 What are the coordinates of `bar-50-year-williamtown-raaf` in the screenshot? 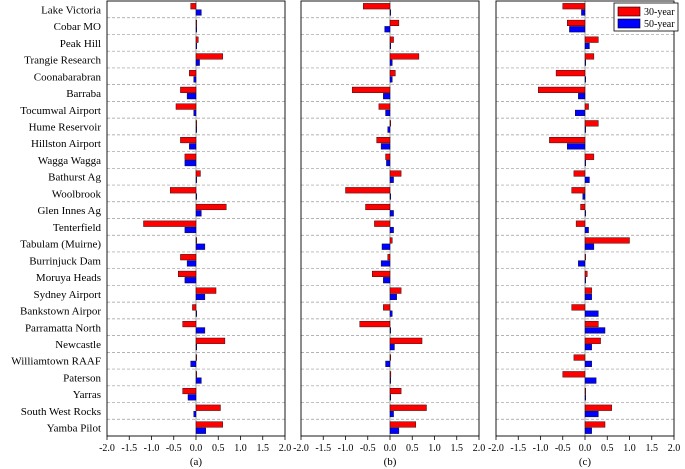 It's located at (388, 363).